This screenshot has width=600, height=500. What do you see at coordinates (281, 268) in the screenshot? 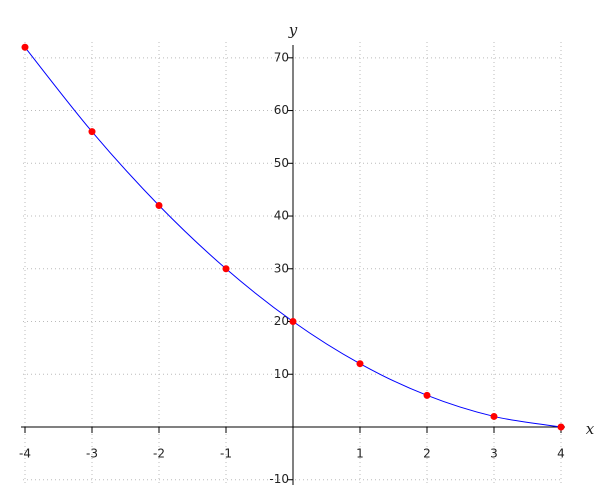
I see `y-tick-label: 30` at bounding box center [281, 268].